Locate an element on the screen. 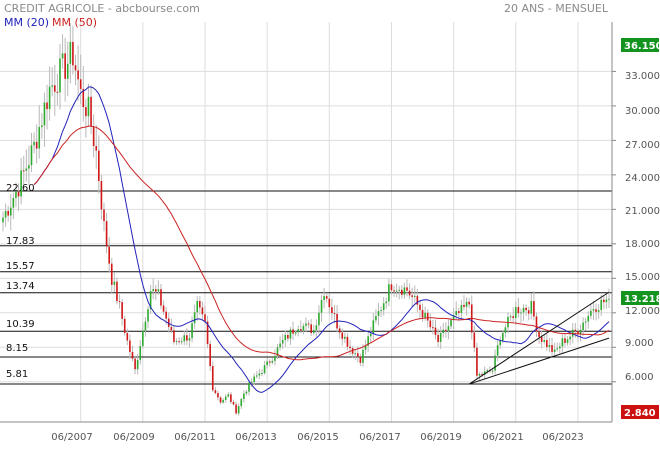 This screenshot has height=449, width=660. level-label: 5.81 is located at coordinates (17, 374).